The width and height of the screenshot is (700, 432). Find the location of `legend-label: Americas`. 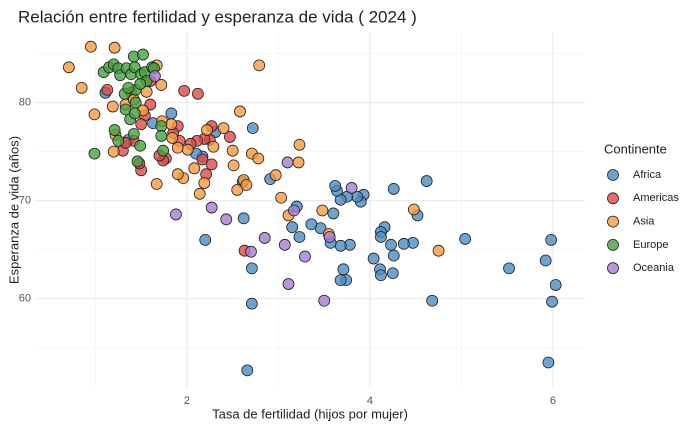

legend-label: Americas is located at coordinates (656, 198).